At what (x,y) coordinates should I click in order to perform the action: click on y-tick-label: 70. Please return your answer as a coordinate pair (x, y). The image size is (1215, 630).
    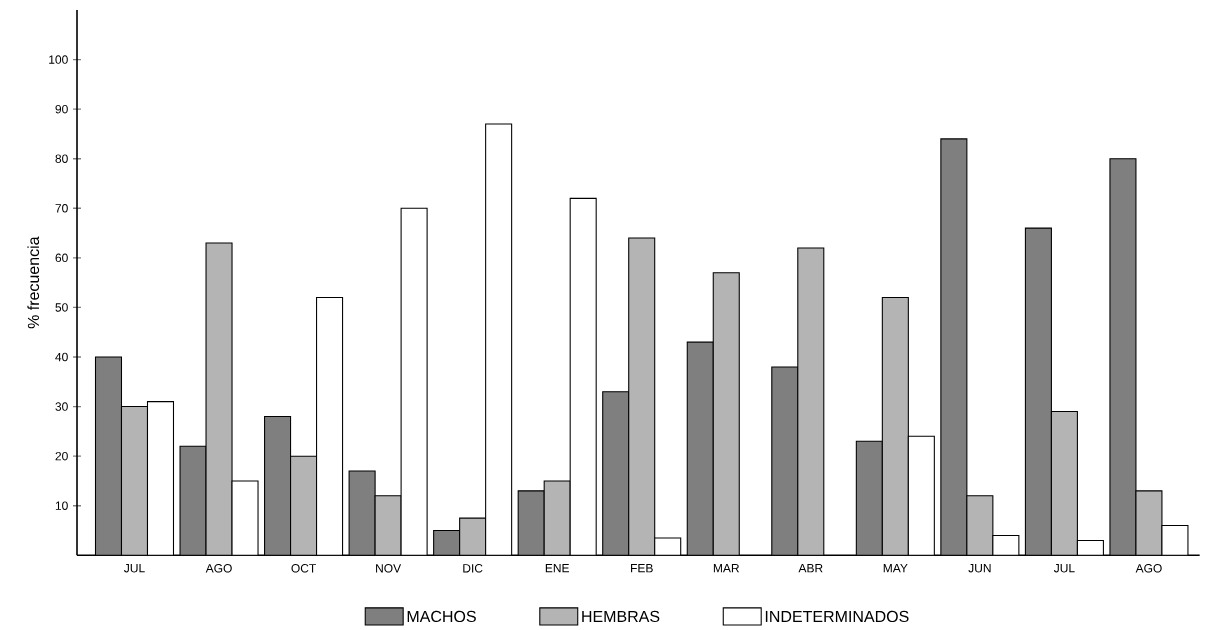
    Looking at the image, I should click on (61, 208).